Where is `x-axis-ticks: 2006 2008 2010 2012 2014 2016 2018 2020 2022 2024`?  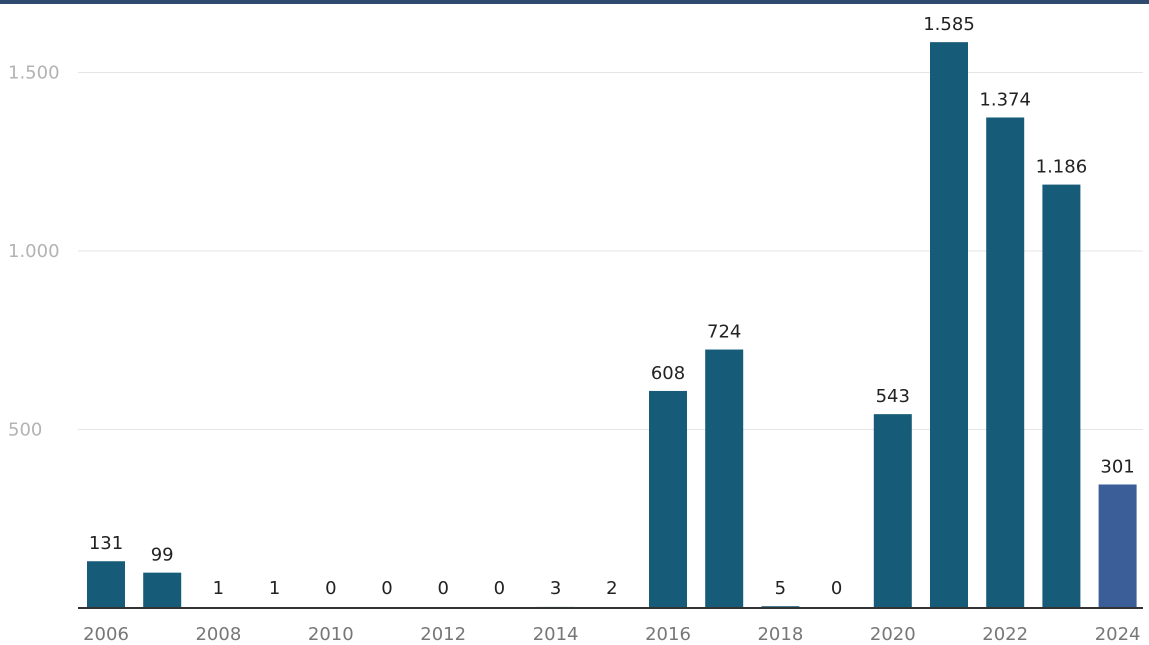 x-axis-ticks: 2006 2008 2010 2012 2014 2016 2018 2020 2022 2024 is located at coordinates (611, 634).